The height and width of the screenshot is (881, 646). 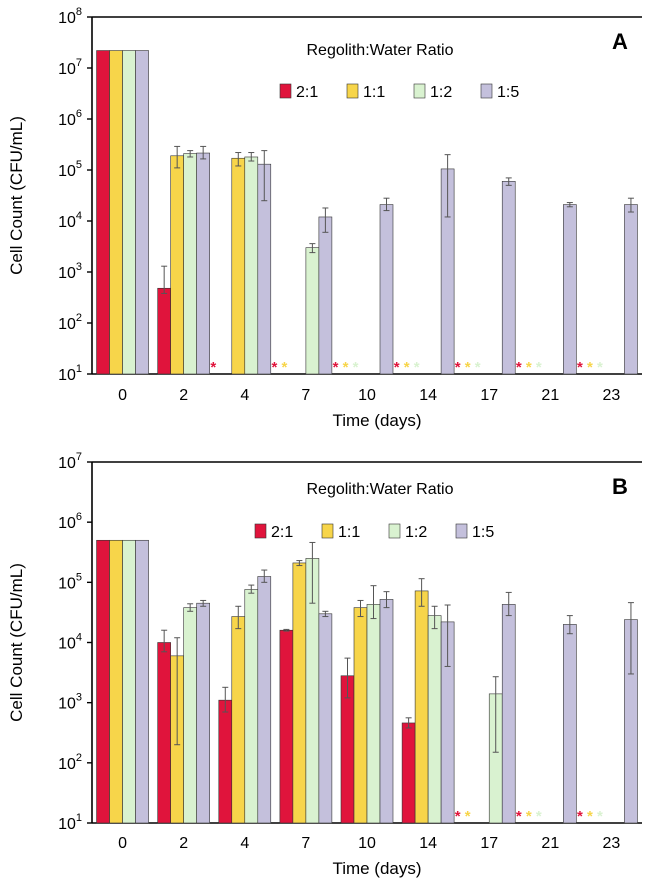 I want to click on y-tick-label: 10⁶, so click(x=70, y=521).